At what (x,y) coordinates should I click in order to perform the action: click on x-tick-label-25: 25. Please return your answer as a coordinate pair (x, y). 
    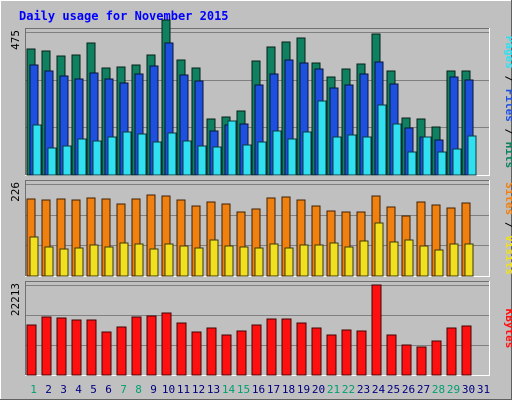
    Looking at the image, I should click on (393, 389).